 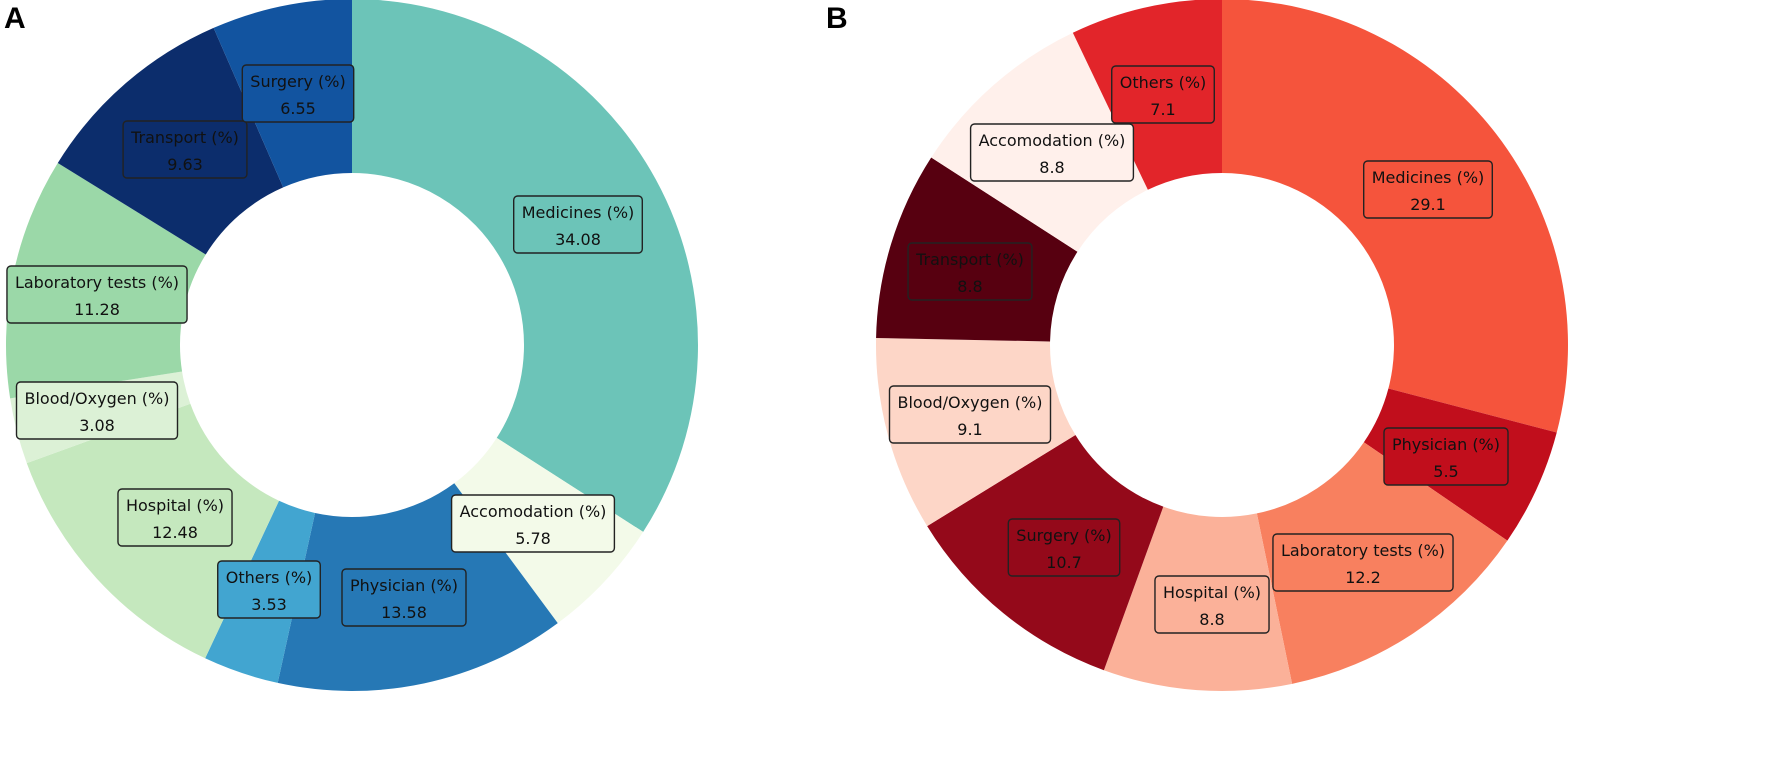 I want to click on slice-label: Transport (%) 9.63, so click(x=185, y=149).